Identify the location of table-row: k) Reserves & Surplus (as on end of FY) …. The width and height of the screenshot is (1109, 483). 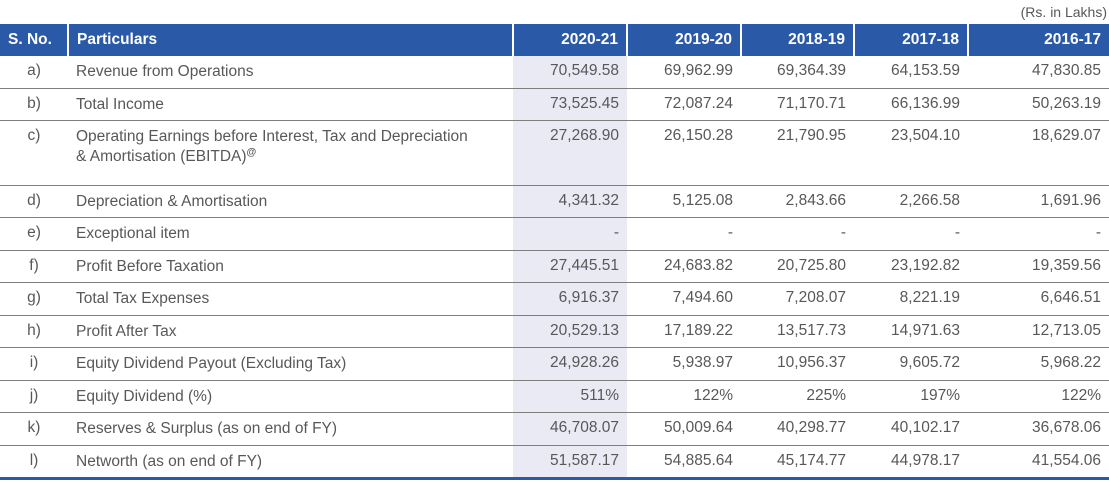
(554, 429).